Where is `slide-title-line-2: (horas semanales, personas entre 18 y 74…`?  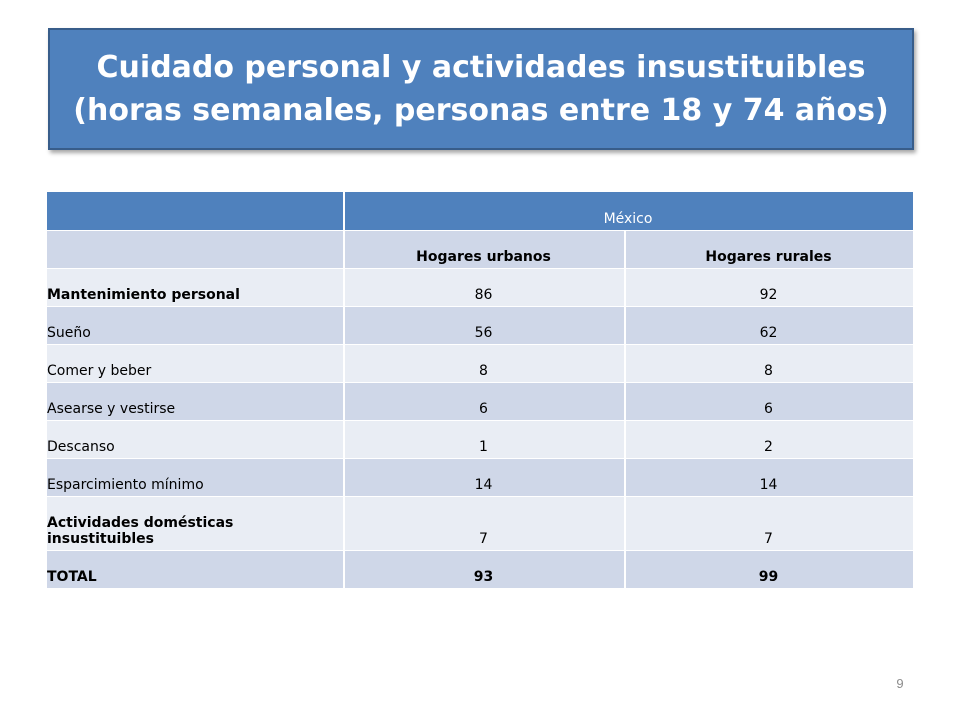 slide-title-line-2: (horas semanales, personas entre 18 y 74… is located at coordinates (481, 110).